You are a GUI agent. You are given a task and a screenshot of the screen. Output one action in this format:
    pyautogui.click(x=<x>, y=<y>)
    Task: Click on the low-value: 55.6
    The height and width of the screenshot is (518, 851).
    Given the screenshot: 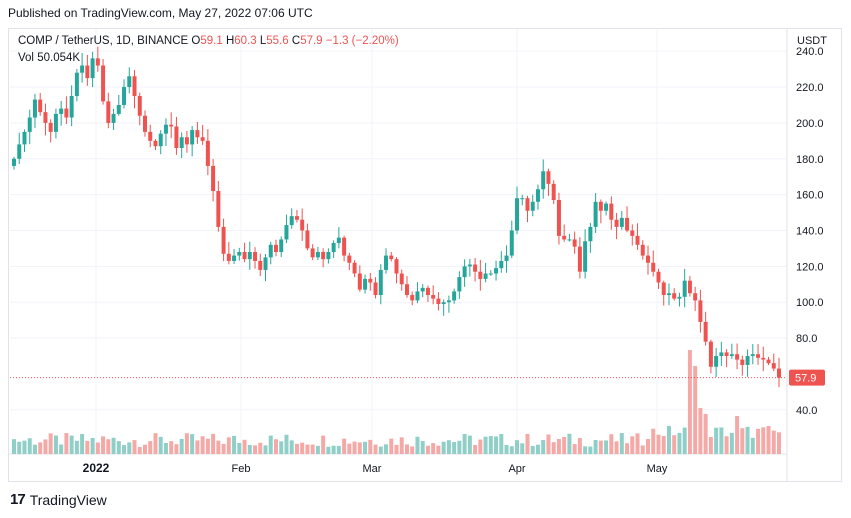 What is the action you would take?
    pyautogui.click(x=277, y=41)
    